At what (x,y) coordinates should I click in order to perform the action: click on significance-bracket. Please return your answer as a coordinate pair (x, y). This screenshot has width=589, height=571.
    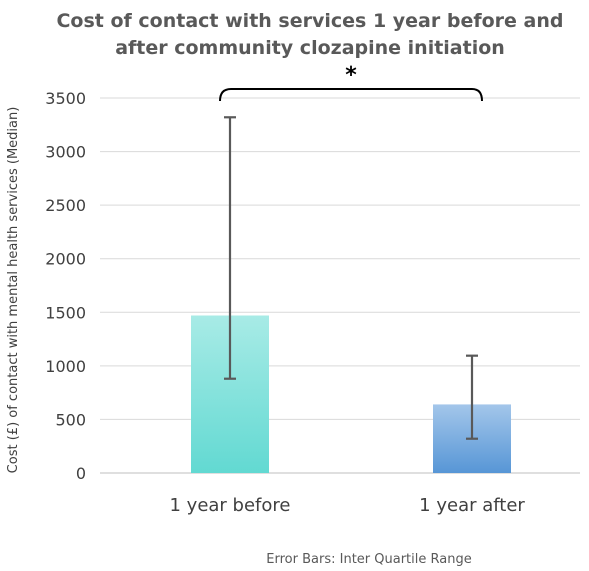
    Looking at the image, I should click on (351, 95).